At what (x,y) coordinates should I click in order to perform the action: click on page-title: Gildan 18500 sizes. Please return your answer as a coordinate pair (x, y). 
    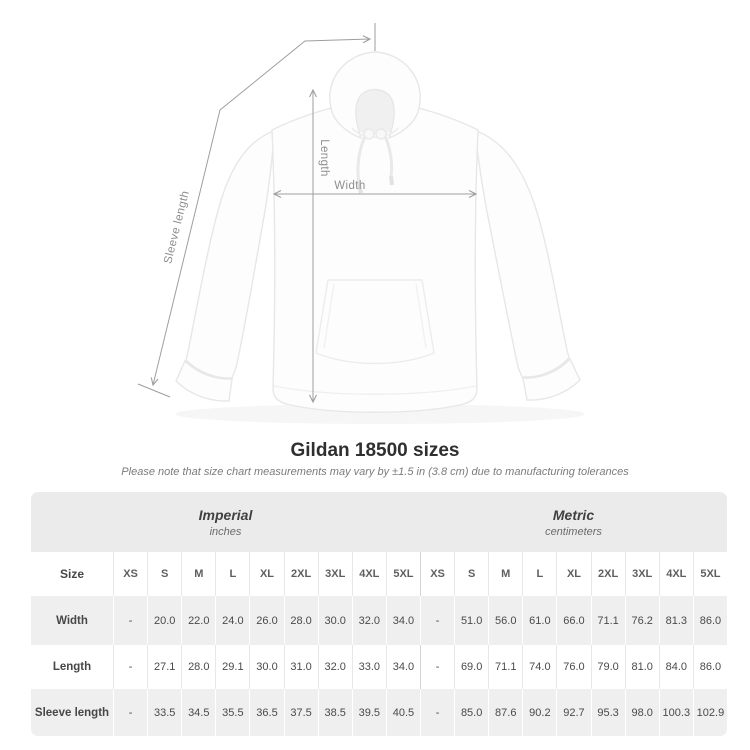
    Looking at the image, I should click on (375, 450).